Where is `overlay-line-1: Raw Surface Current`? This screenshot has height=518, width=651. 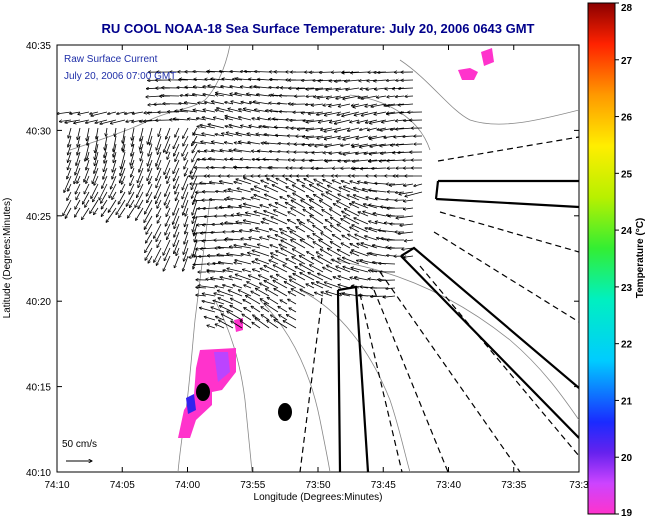 overlay-line-1: Raw Surface Current is located at coordinates (111, 59).